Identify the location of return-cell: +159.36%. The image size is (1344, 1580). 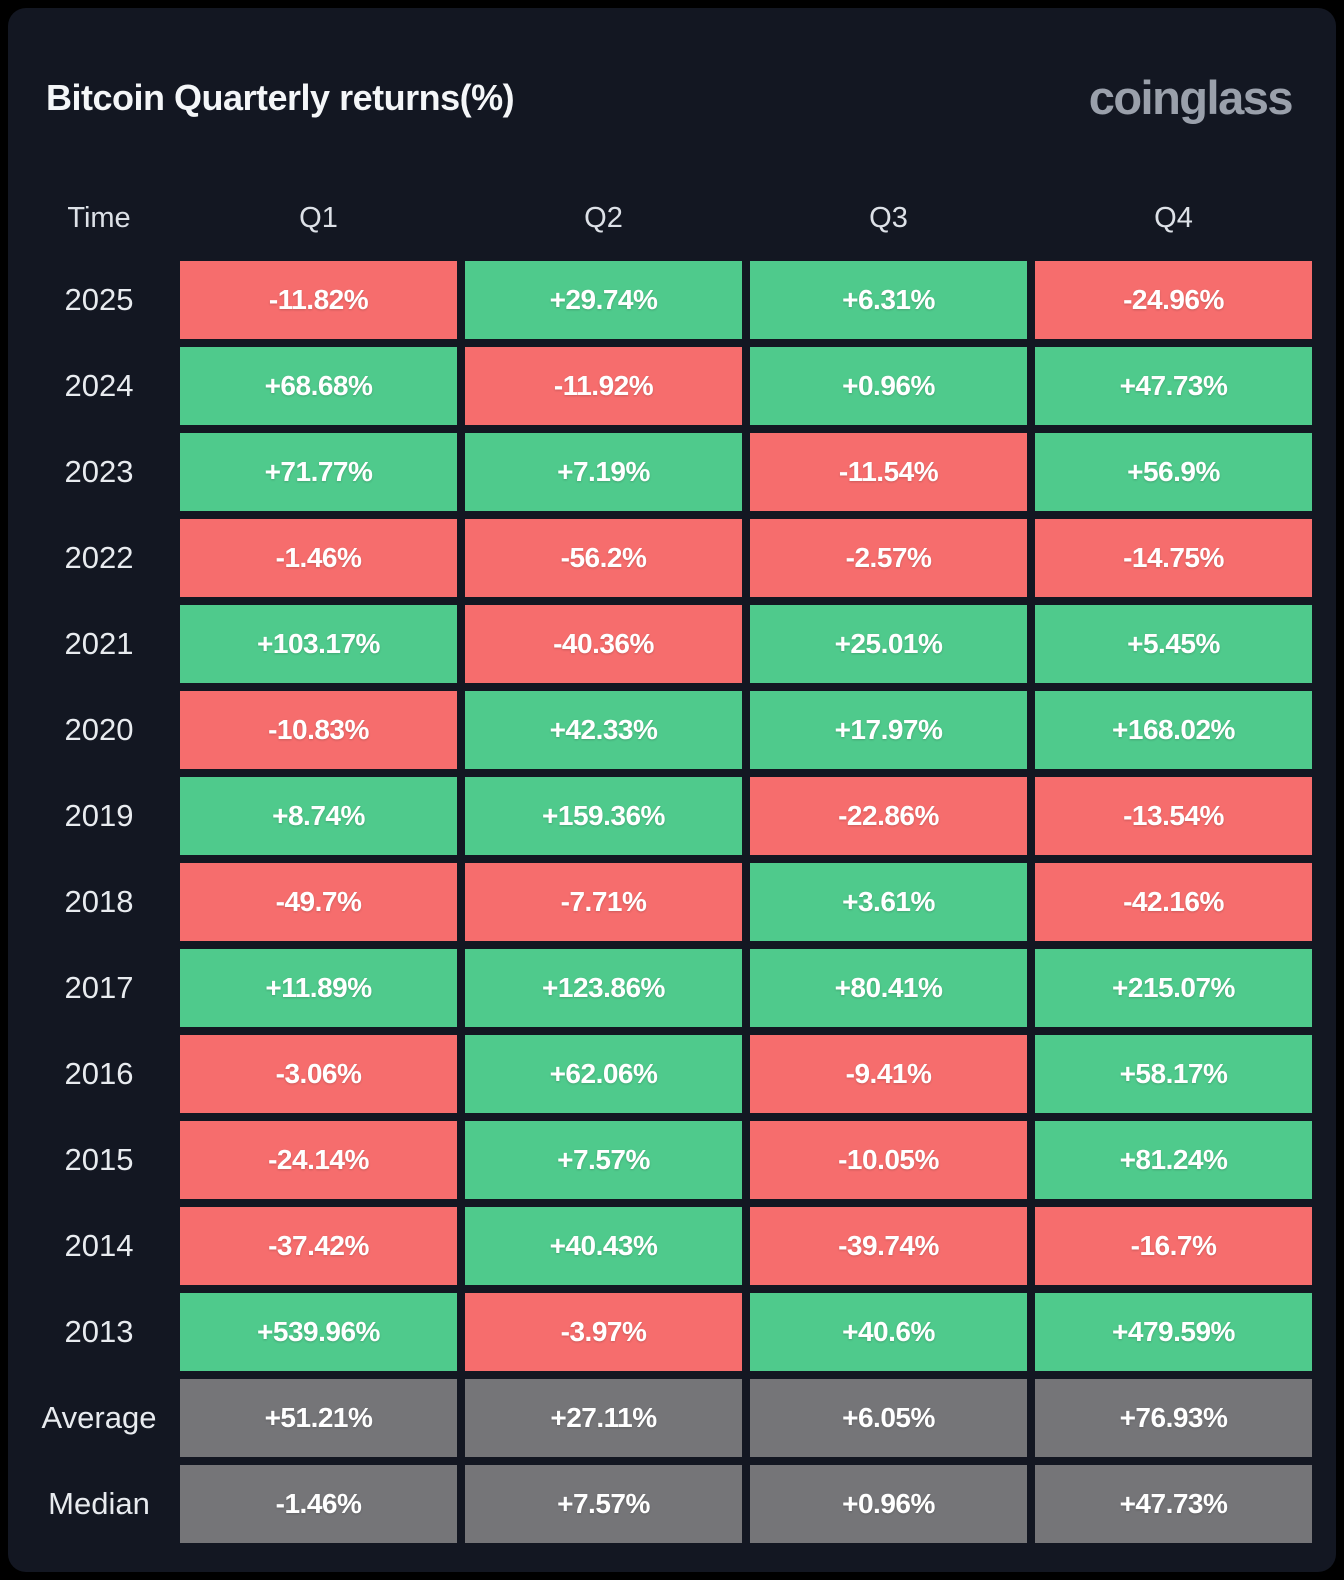
(603, 816).